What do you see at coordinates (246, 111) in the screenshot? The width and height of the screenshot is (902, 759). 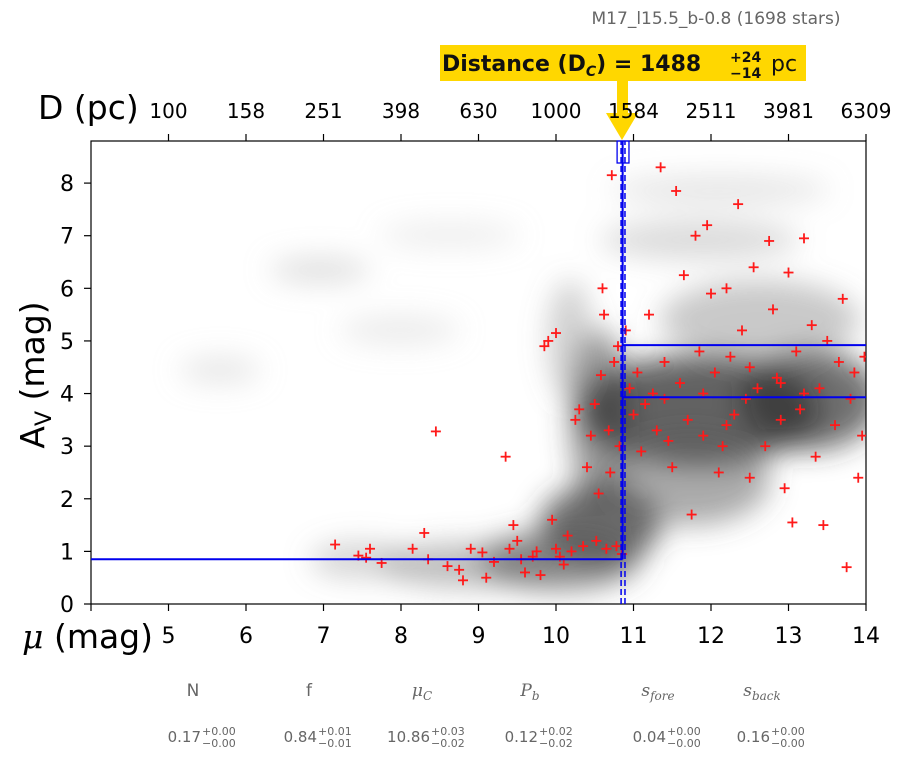 I see `top-tick-label: 158` at bounding box center [246, 111].